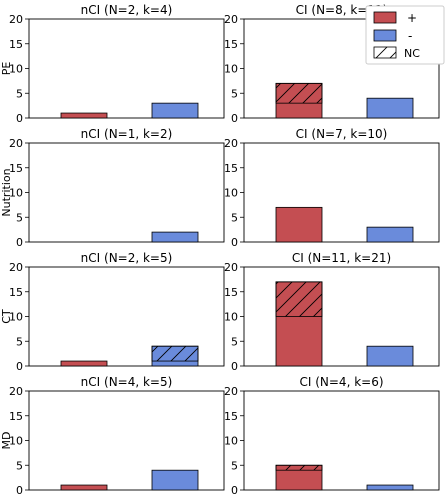  What do you see at coordinates (127, 10) in the screenshot?
I see `panel-title: nCI (N=2, k=4)` at bounding box center [127, 10].